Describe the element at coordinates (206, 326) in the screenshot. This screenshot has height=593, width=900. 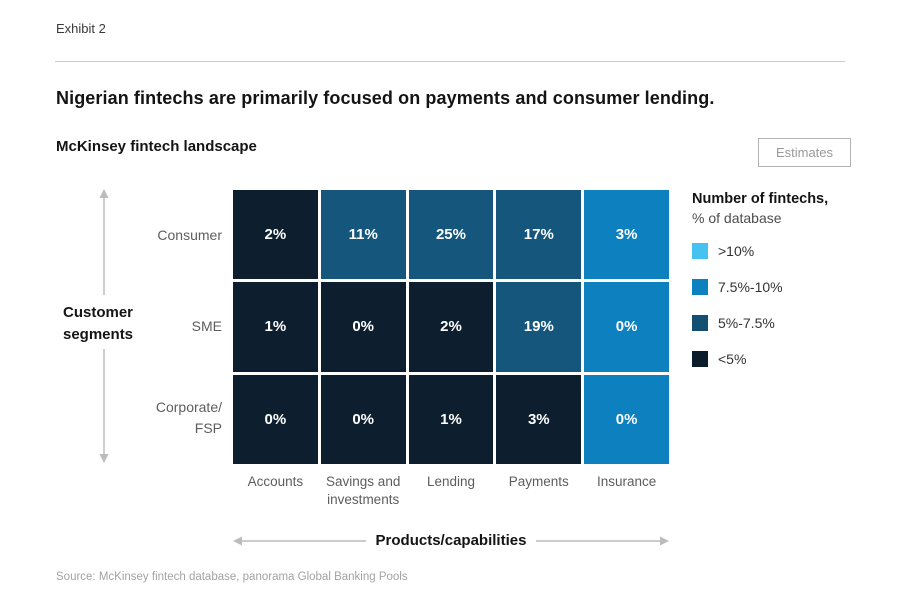
I see `row-label: SME` at that location.